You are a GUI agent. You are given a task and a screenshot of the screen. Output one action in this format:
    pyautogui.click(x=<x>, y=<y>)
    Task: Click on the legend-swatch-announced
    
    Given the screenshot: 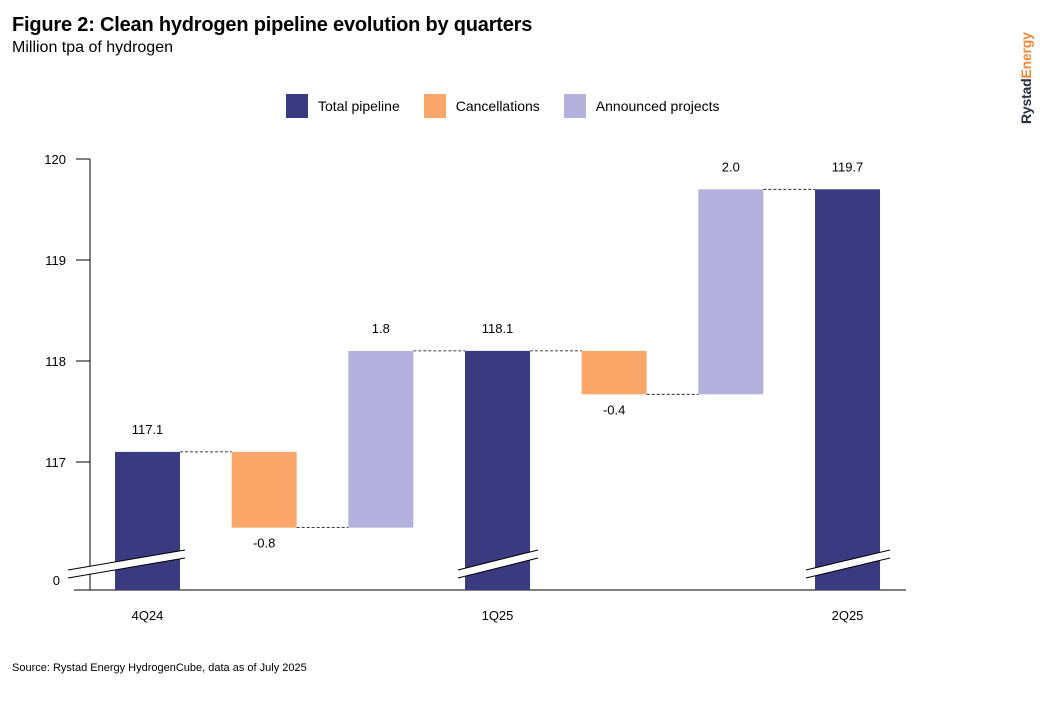 What is the action you would take?
    pyautogui.click(x=574, y=106)
    